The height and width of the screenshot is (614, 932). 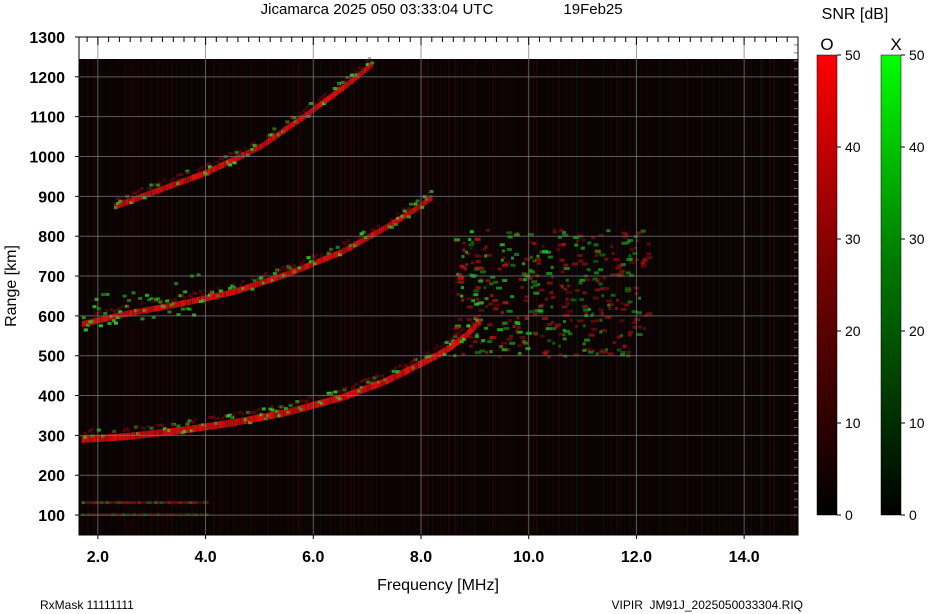 I want to click on colorbar-tick-label: 20, so click(x=917, y=331).